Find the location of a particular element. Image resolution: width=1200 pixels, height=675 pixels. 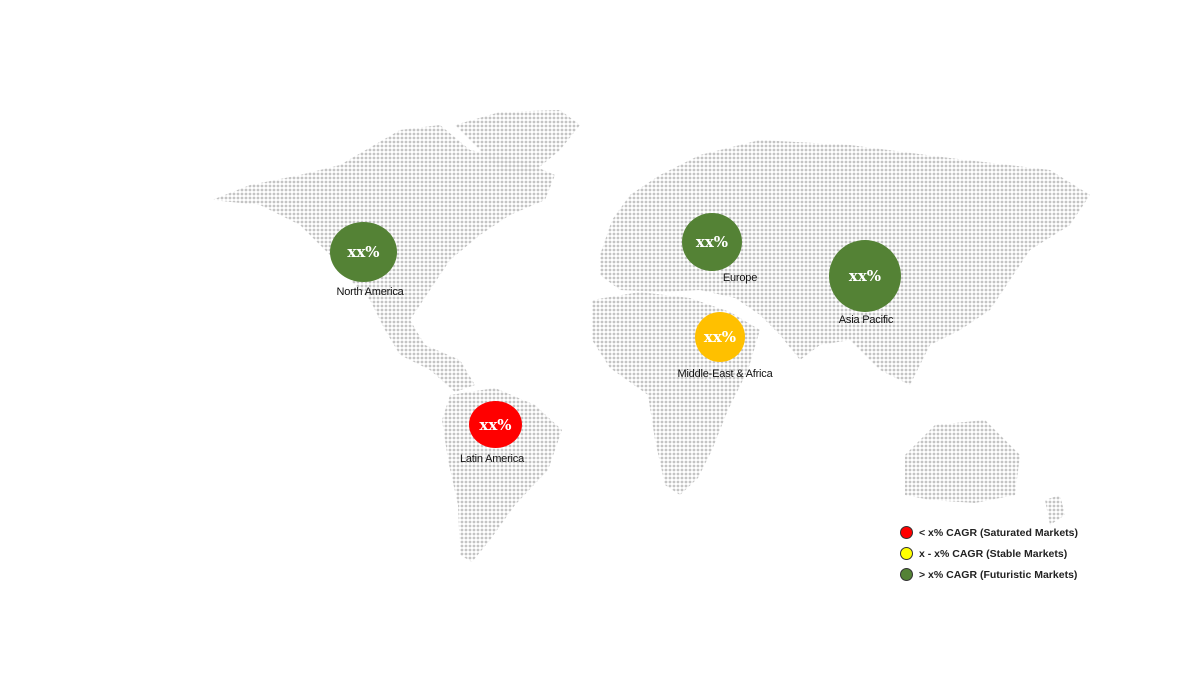

region-bubble-europe: xx% is located at coordinates (712, 242).